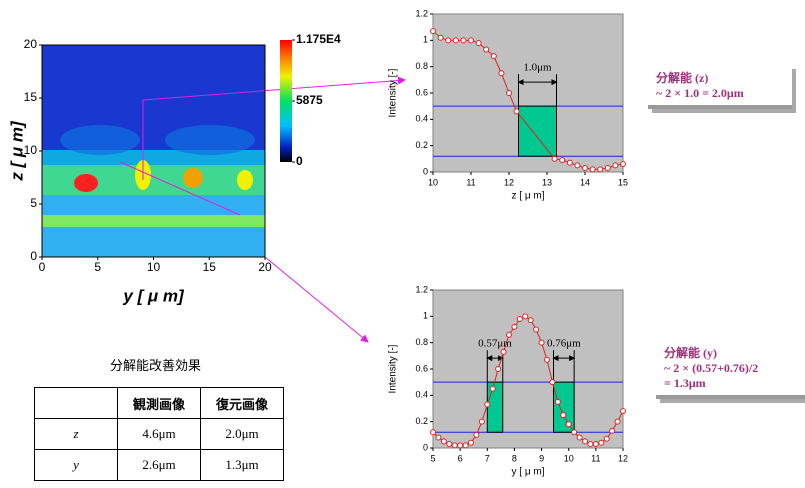 The image size is (805, 488). What do you see at coordinates (682, 78) in the screenshot?
I see `box-title: 分解能 (z)` at bounding box center [682, 78].